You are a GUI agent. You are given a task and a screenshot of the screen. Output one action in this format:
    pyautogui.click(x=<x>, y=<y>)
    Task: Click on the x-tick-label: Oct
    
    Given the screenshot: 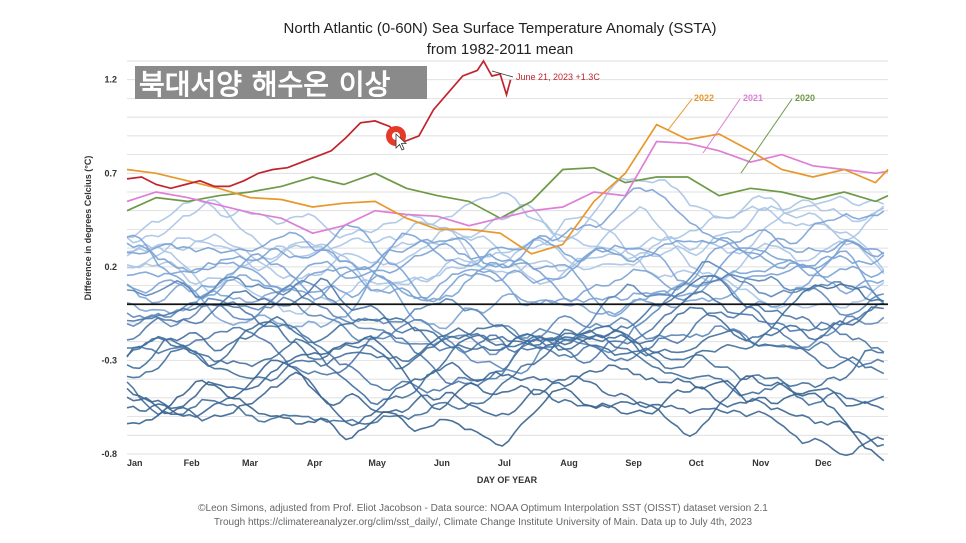 What is the action you would take?
    pyautogui.click(x=696, y=463)
    